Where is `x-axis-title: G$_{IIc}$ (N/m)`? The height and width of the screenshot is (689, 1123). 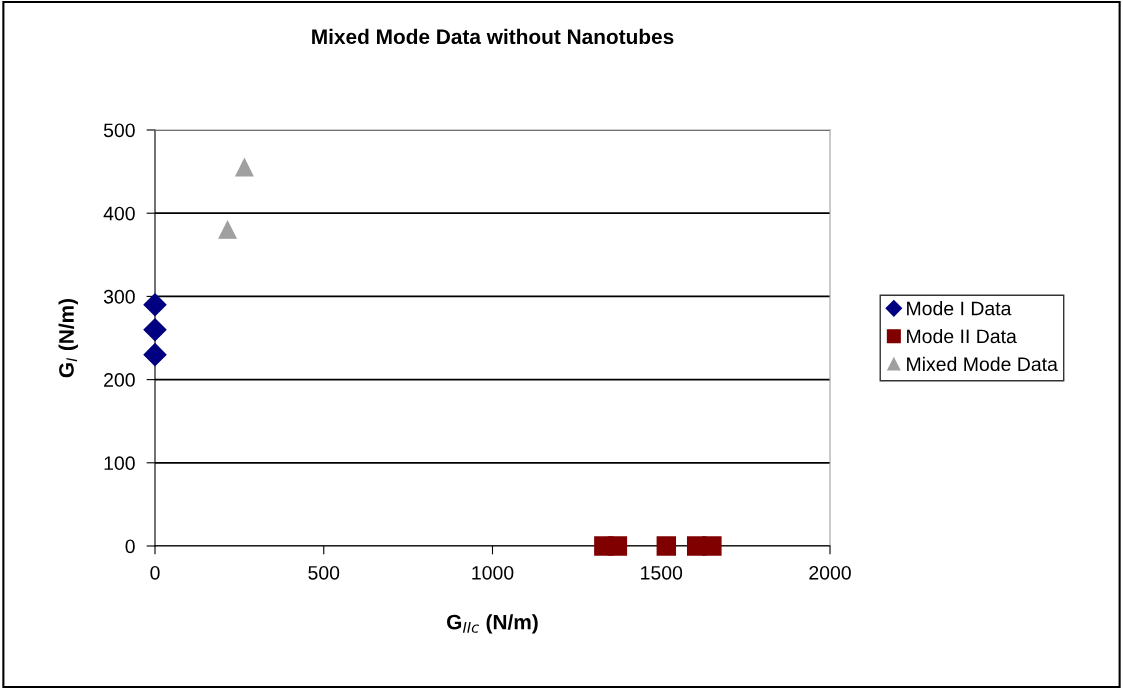 x-axis-title: G$_{IIc}$ (N/m) is located at coordinates (492, 624).